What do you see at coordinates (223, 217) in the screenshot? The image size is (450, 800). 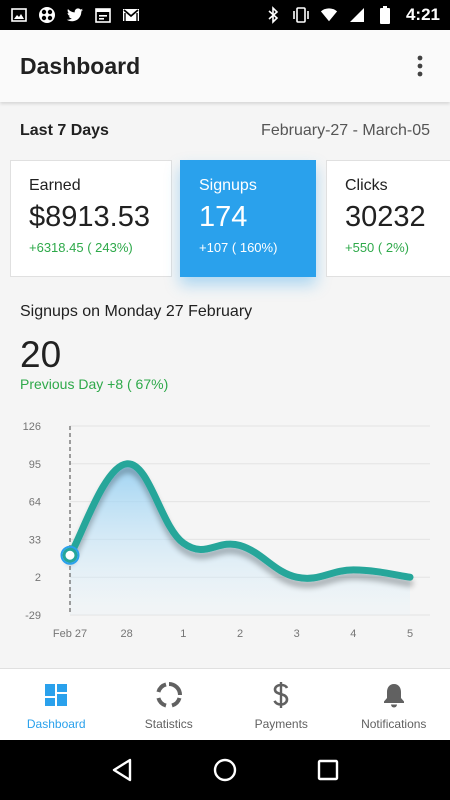 I see `card-value: 174` at bounding box center [223, 217].